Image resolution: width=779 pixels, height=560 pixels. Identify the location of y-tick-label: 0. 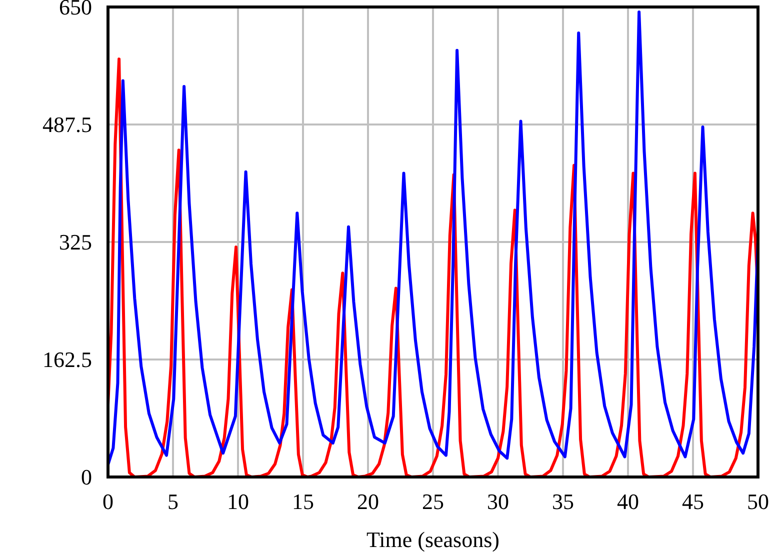
(86, 477).